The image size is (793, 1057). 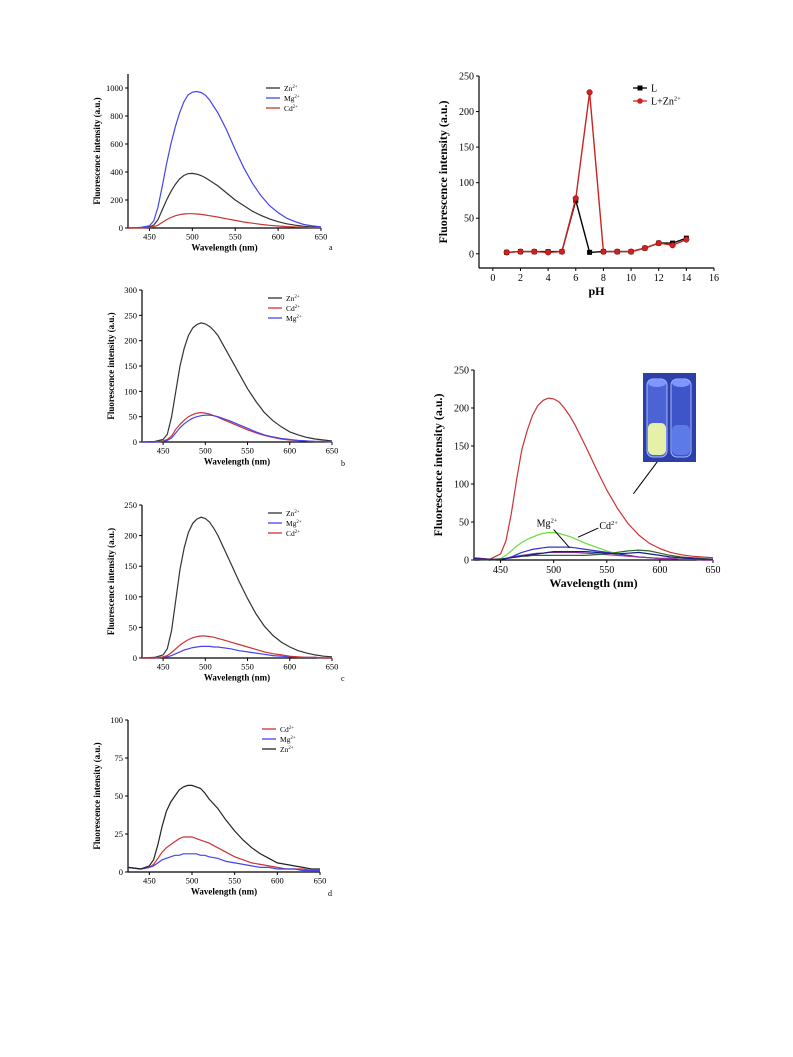 What do you see at coordinates (588, 532) in the screenshot?
I see `cd-arrow` at bounding box center [588, 532].